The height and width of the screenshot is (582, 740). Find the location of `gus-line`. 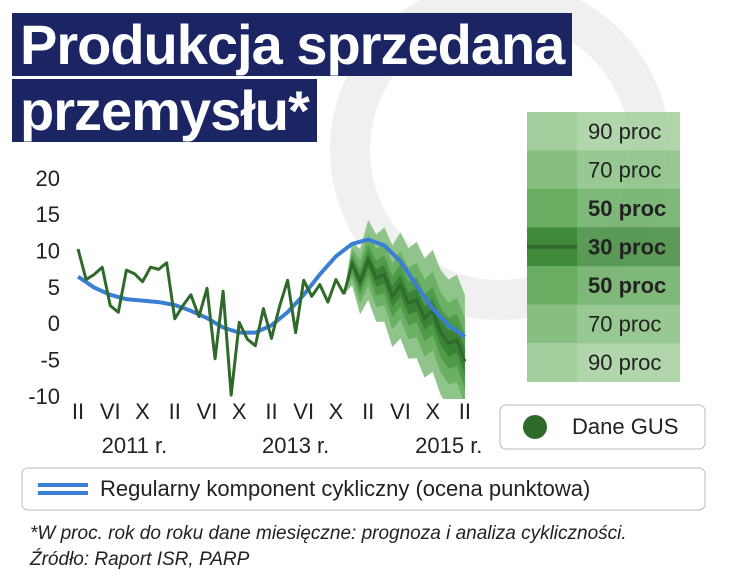

gus-line is located at coordinates (211, 322).